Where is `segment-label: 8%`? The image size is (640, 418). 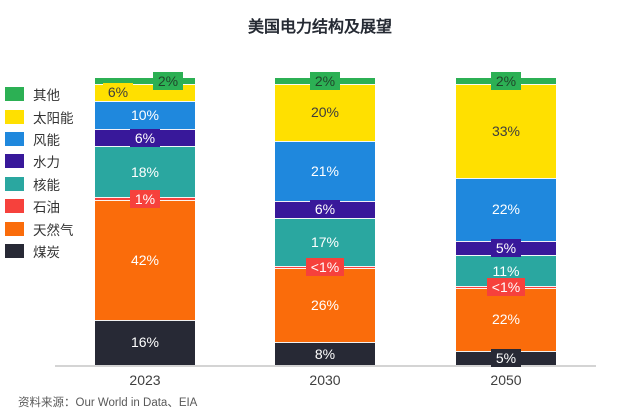
segment-label: 8% is located at coordinates (325, 353).